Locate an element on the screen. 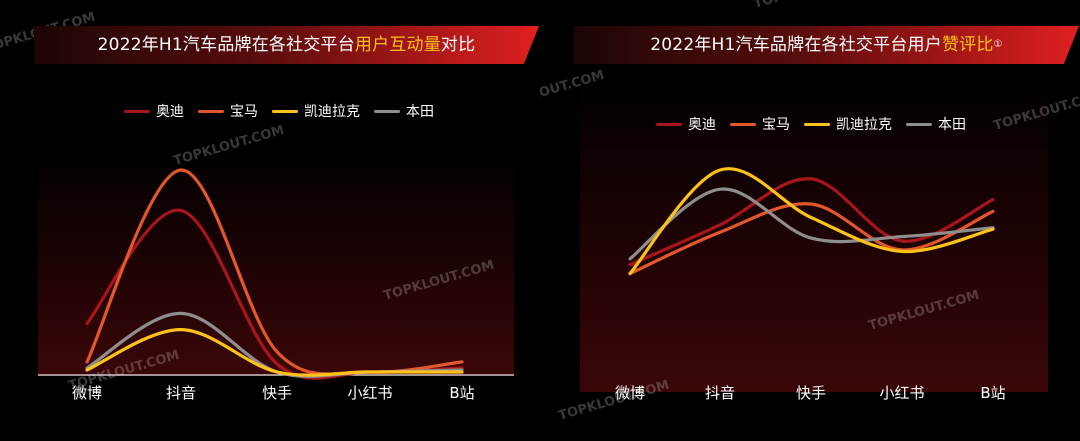  legend-left: 奥迪 宝马 凯迪拉克 本田 is located at coordinates (279, 111).